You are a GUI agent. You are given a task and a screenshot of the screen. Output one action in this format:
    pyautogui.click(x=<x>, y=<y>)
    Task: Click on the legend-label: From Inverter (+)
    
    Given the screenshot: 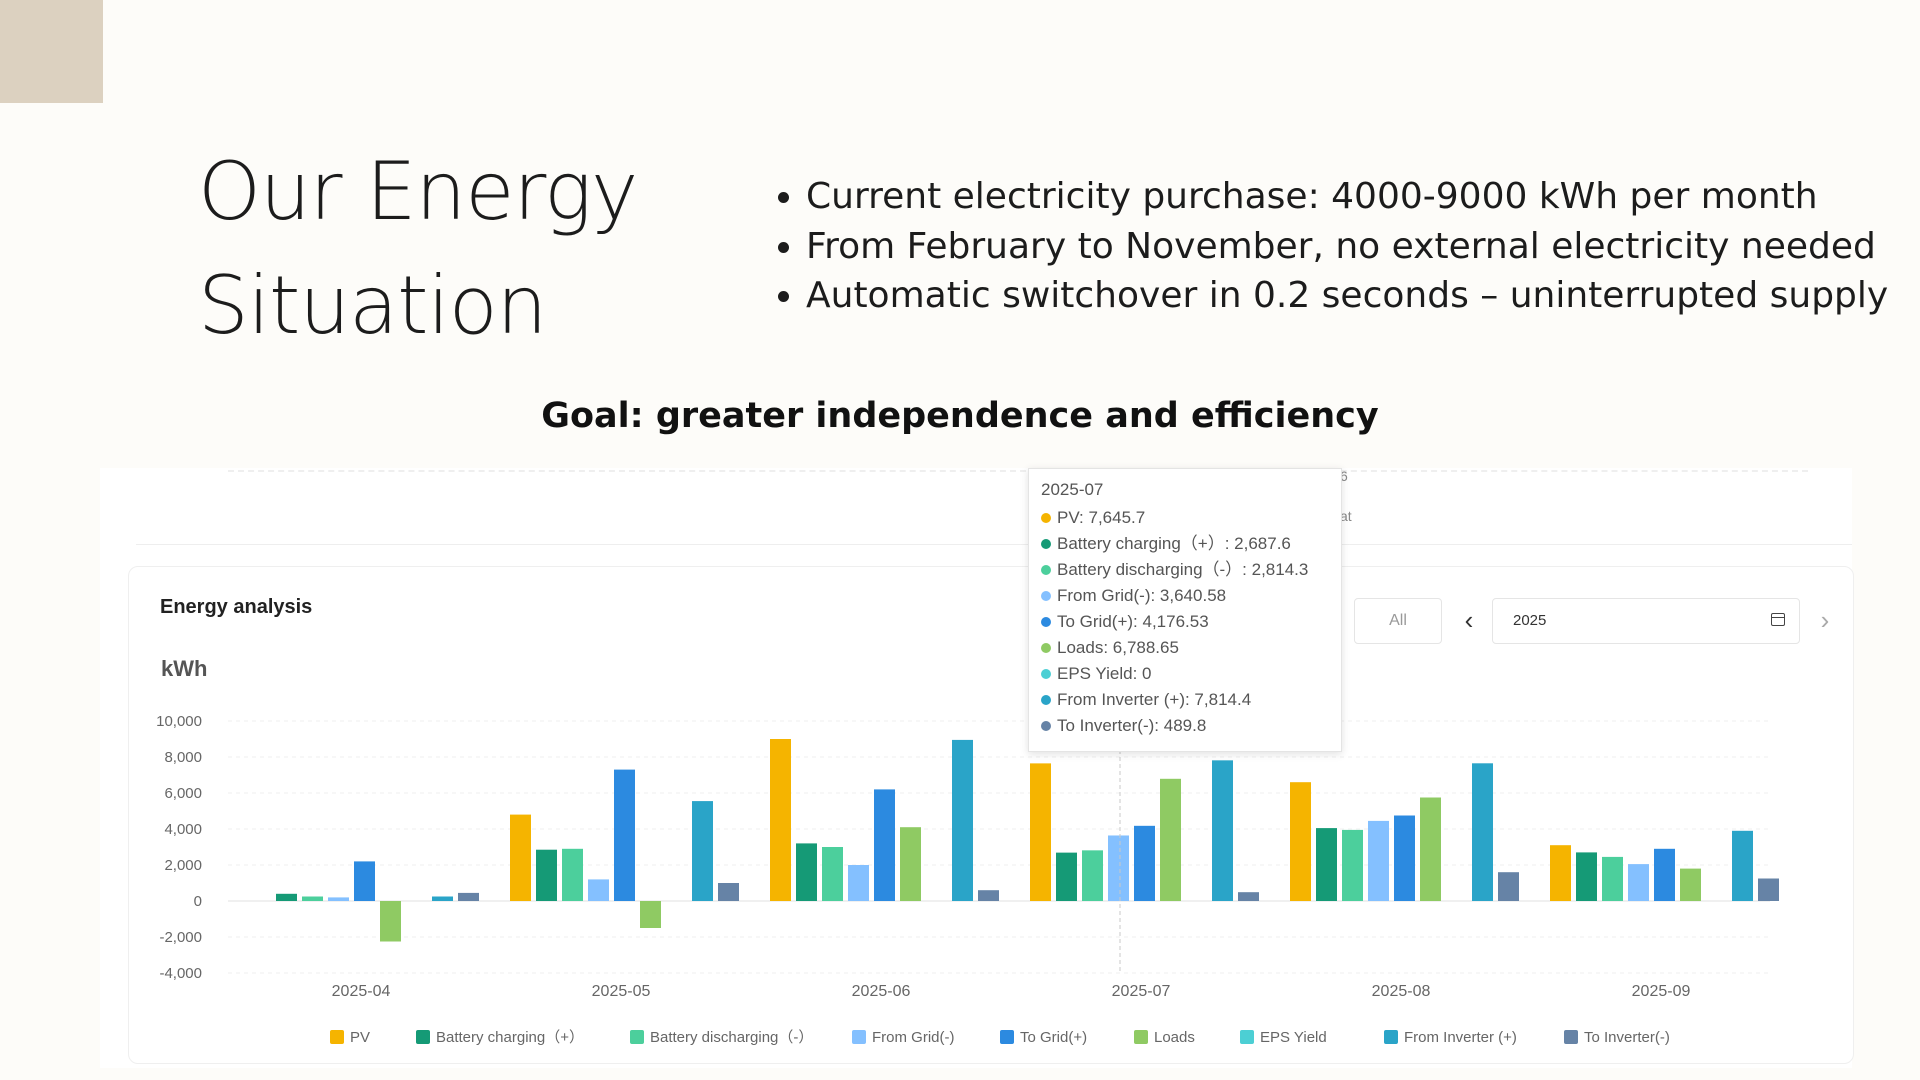 What is the action you would take?
    pyautogui.click(x=1460, y=1037)
    